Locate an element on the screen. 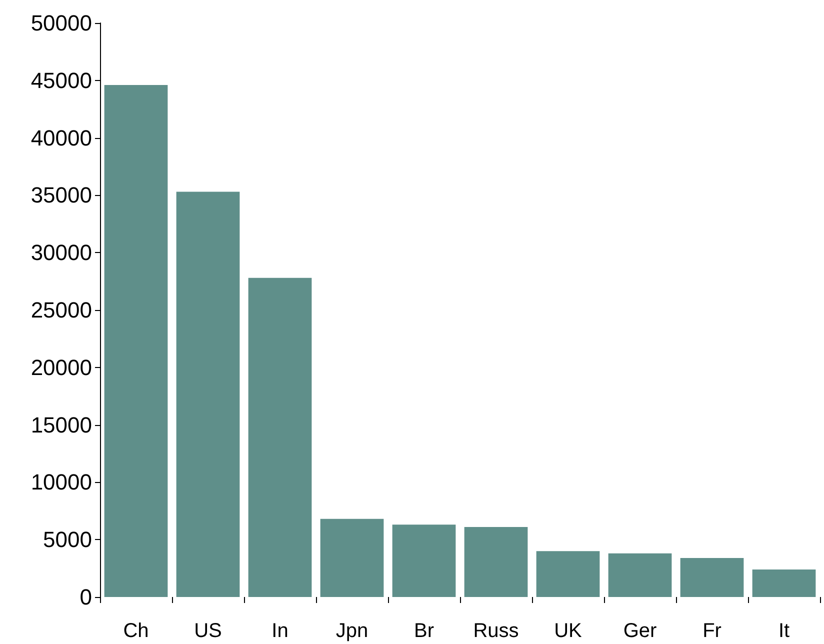 The height and width of the screenshot is (644, 824). x-tick-label: Fr is located at coordinates (712, 631).